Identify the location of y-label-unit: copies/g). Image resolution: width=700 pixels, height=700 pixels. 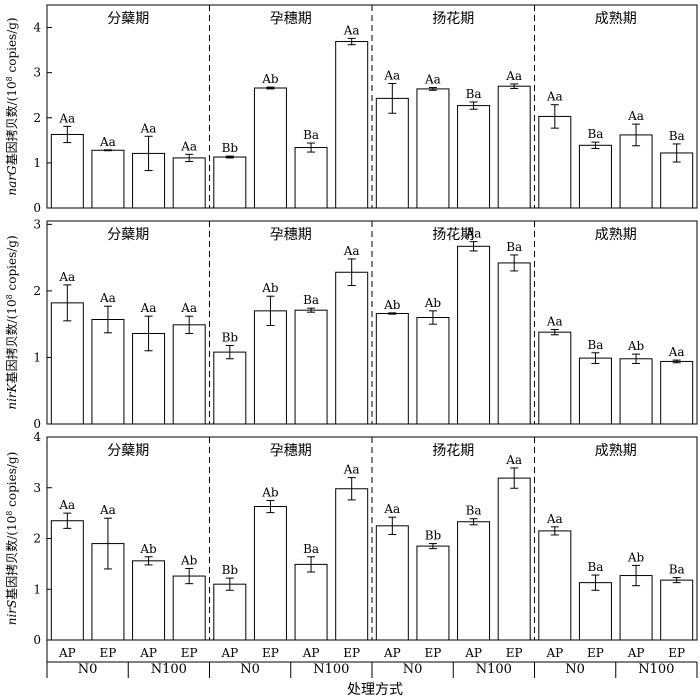
(12, 481).